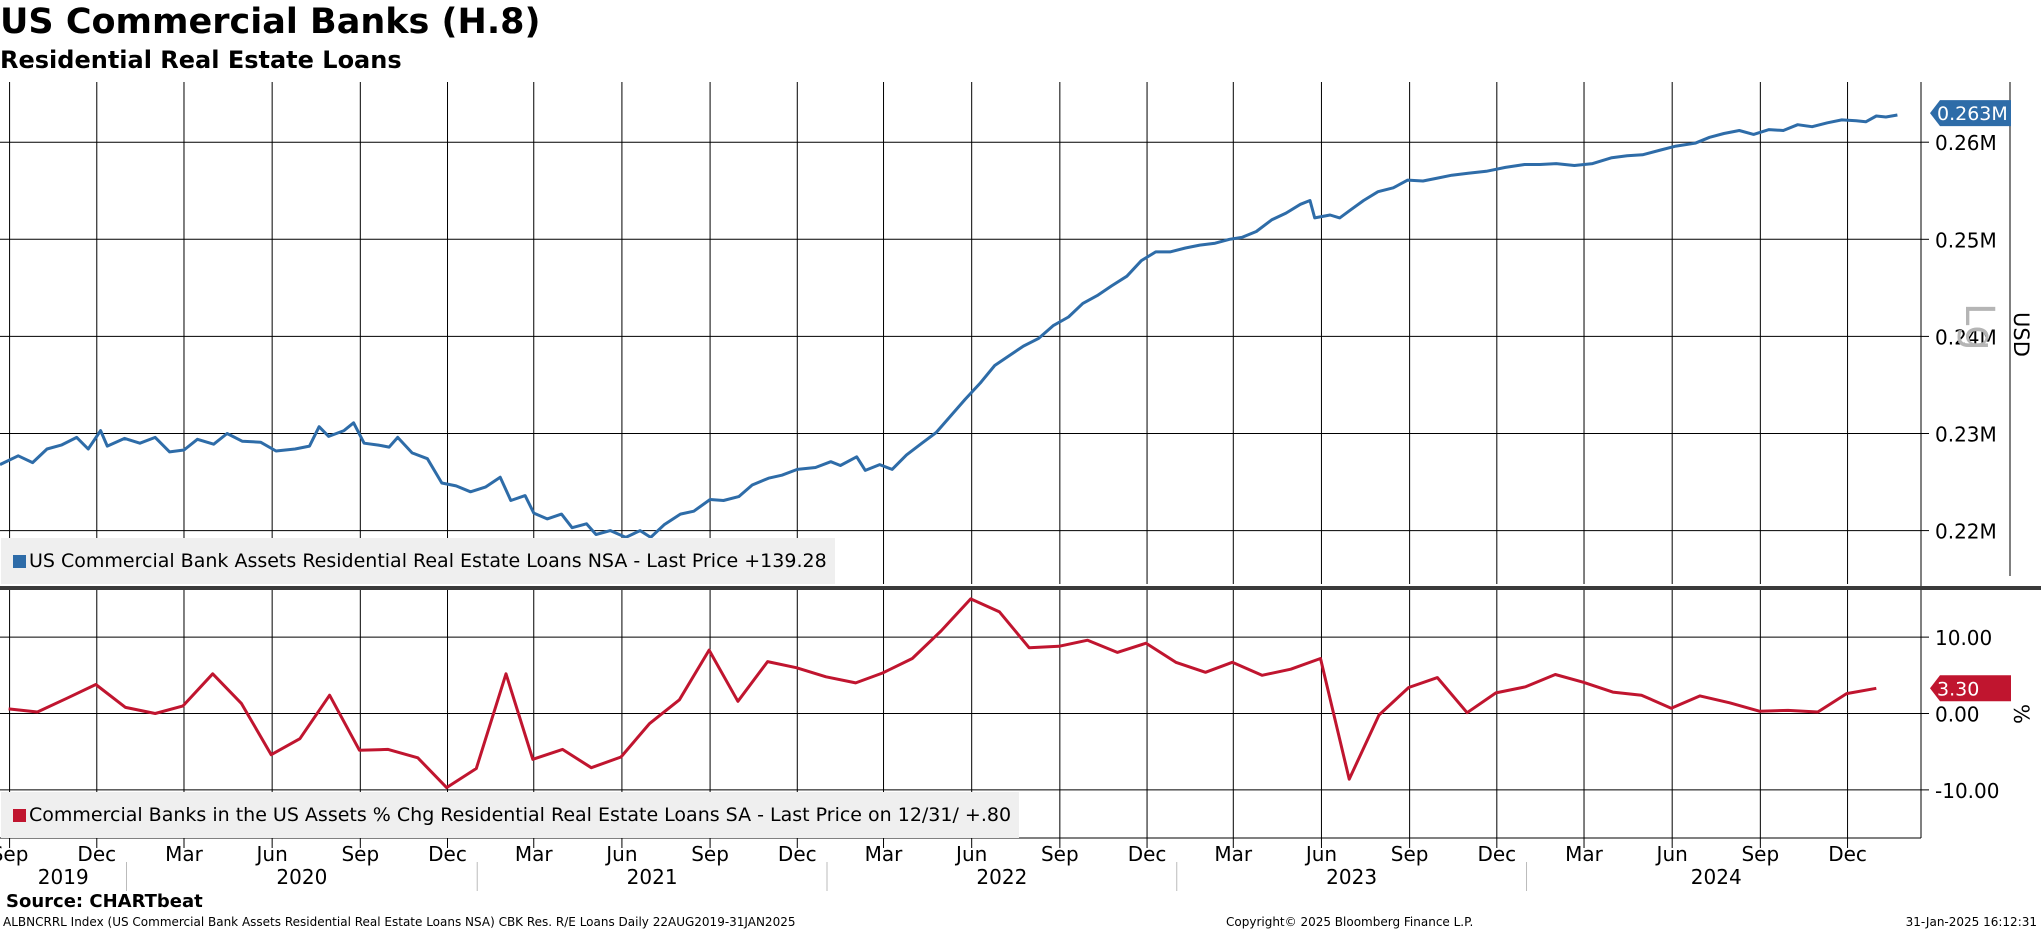 The width and height of the screenshot is (2041, 932). Describe the element at coordinates (1020, 588) in the screenshot. I see `panel-divider` at that location.